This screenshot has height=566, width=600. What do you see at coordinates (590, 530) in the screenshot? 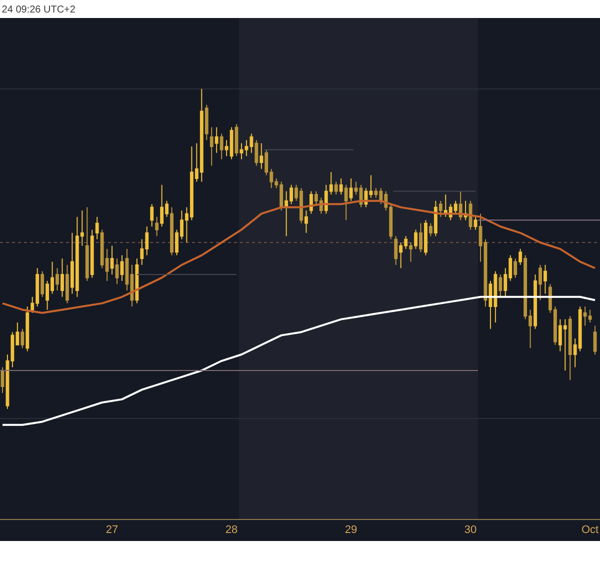
I see `x-tick-label: Oct` at bounding box center [590, 530].